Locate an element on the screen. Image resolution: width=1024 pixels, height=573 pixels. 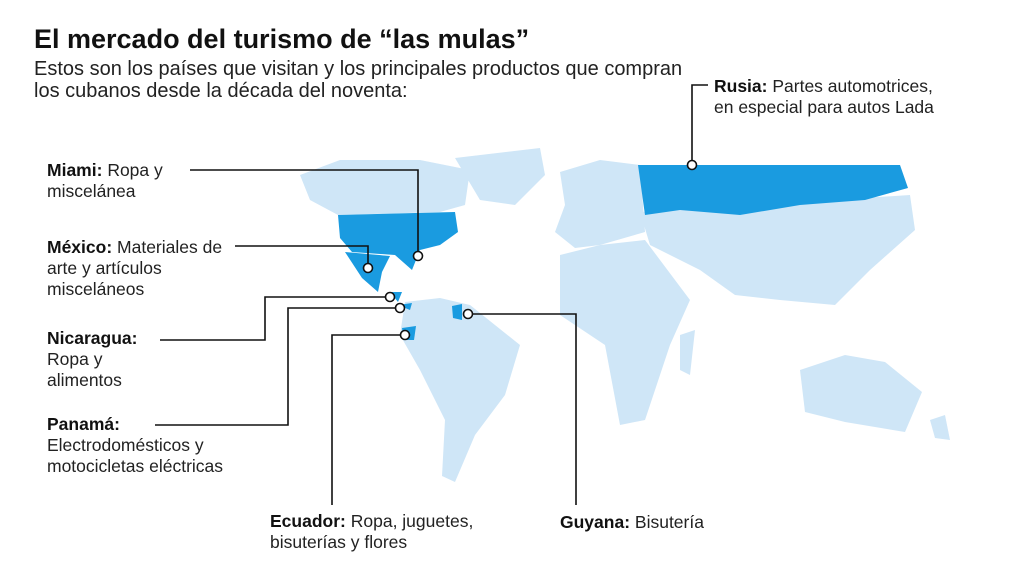
new-zealand is located at coordinates (940, 427).